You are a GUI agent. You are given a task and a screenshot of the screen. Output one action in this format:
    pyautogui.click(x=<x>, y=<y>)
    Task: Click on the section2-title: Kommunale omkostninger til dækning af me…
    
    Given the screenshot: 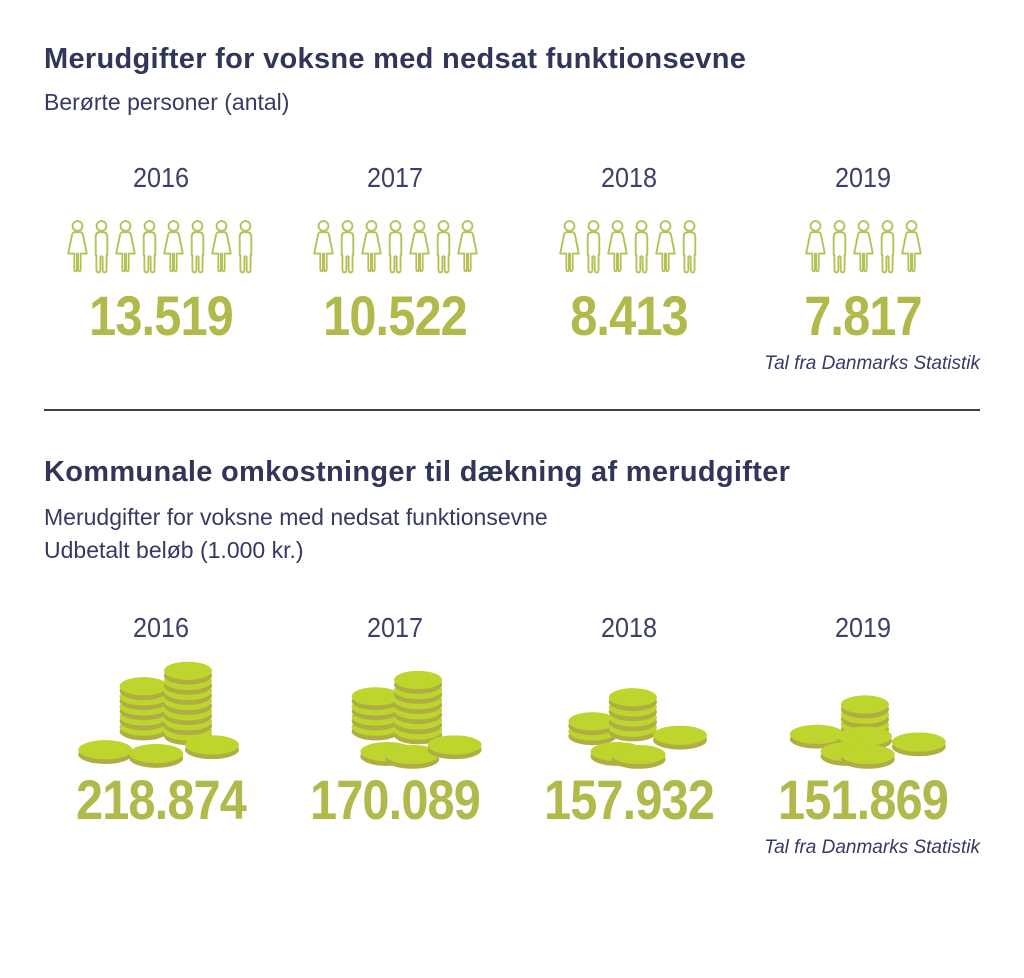 What is the action you would take?
    pyautogui.click(x=417, y=472)
    